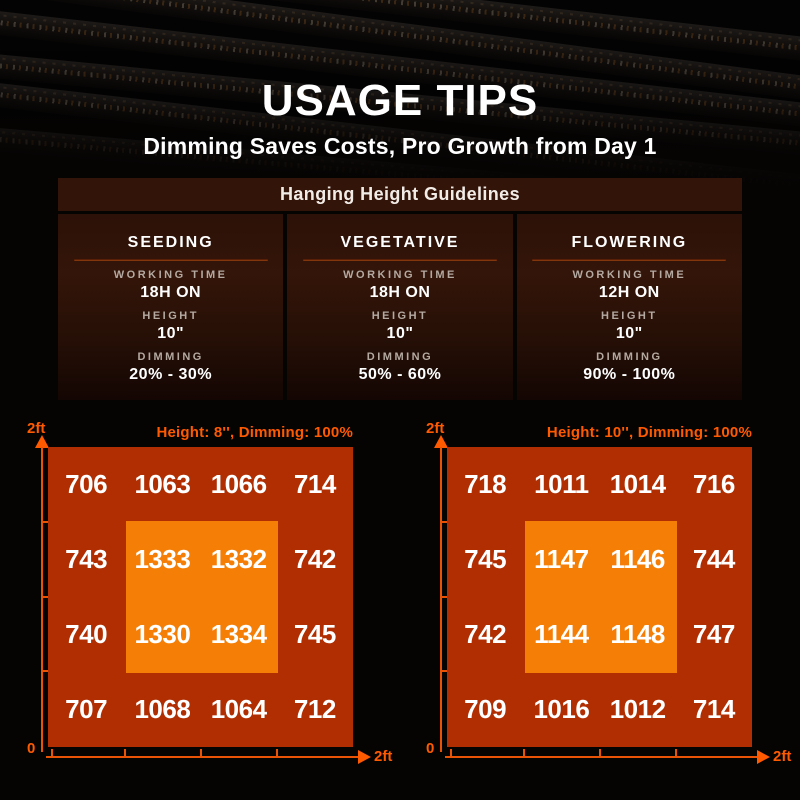  What do you see at coordinates (485, 484) in the screenshot?
I see `ppfd-value: 718` at bounding box center [485, 484].